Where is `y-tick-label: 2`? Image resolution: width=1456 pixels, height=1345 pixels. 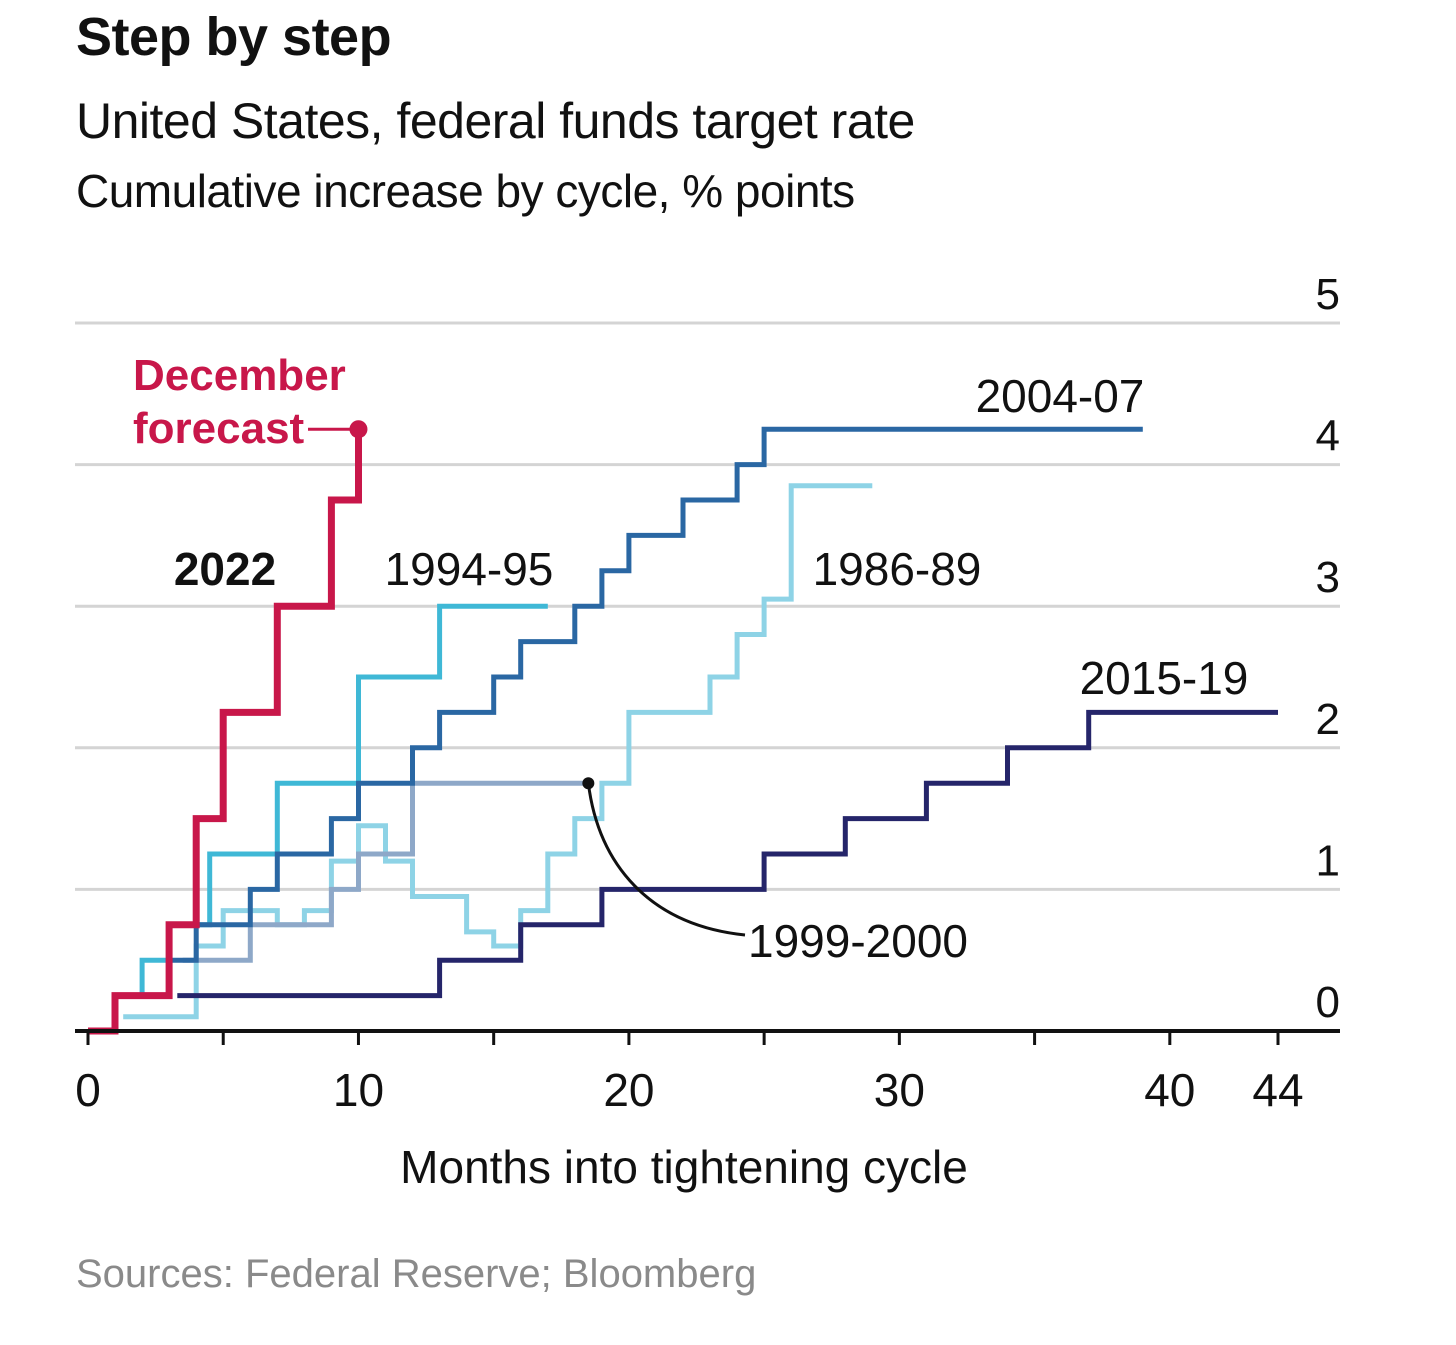 y-tick-label: 2 is located at coordinates (1328, 719).